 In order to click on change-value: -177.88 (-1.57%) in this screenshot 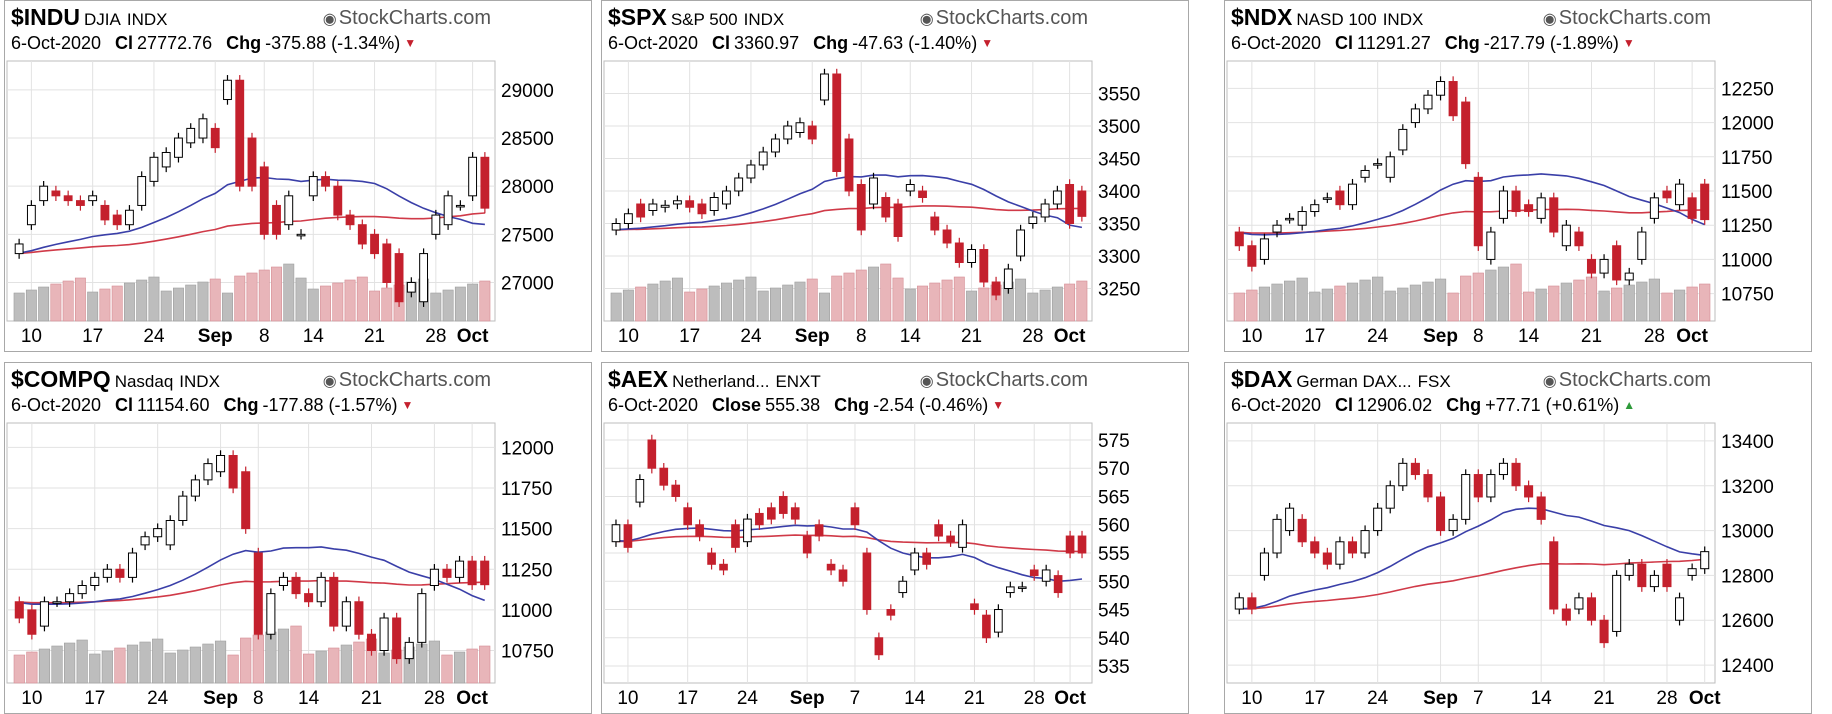, I will do `click(330, 405)`.